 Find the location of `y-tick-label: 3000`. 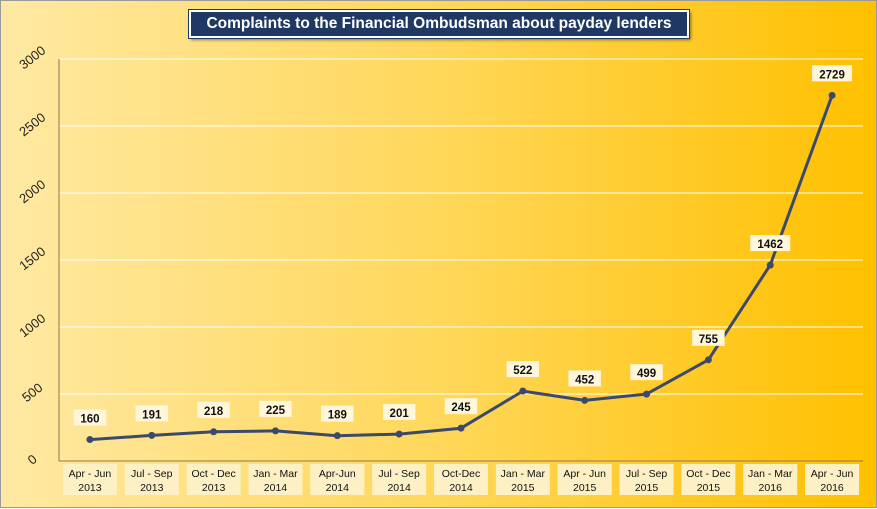

y-tick-label: 3000 is located at coordinates (32, 58).